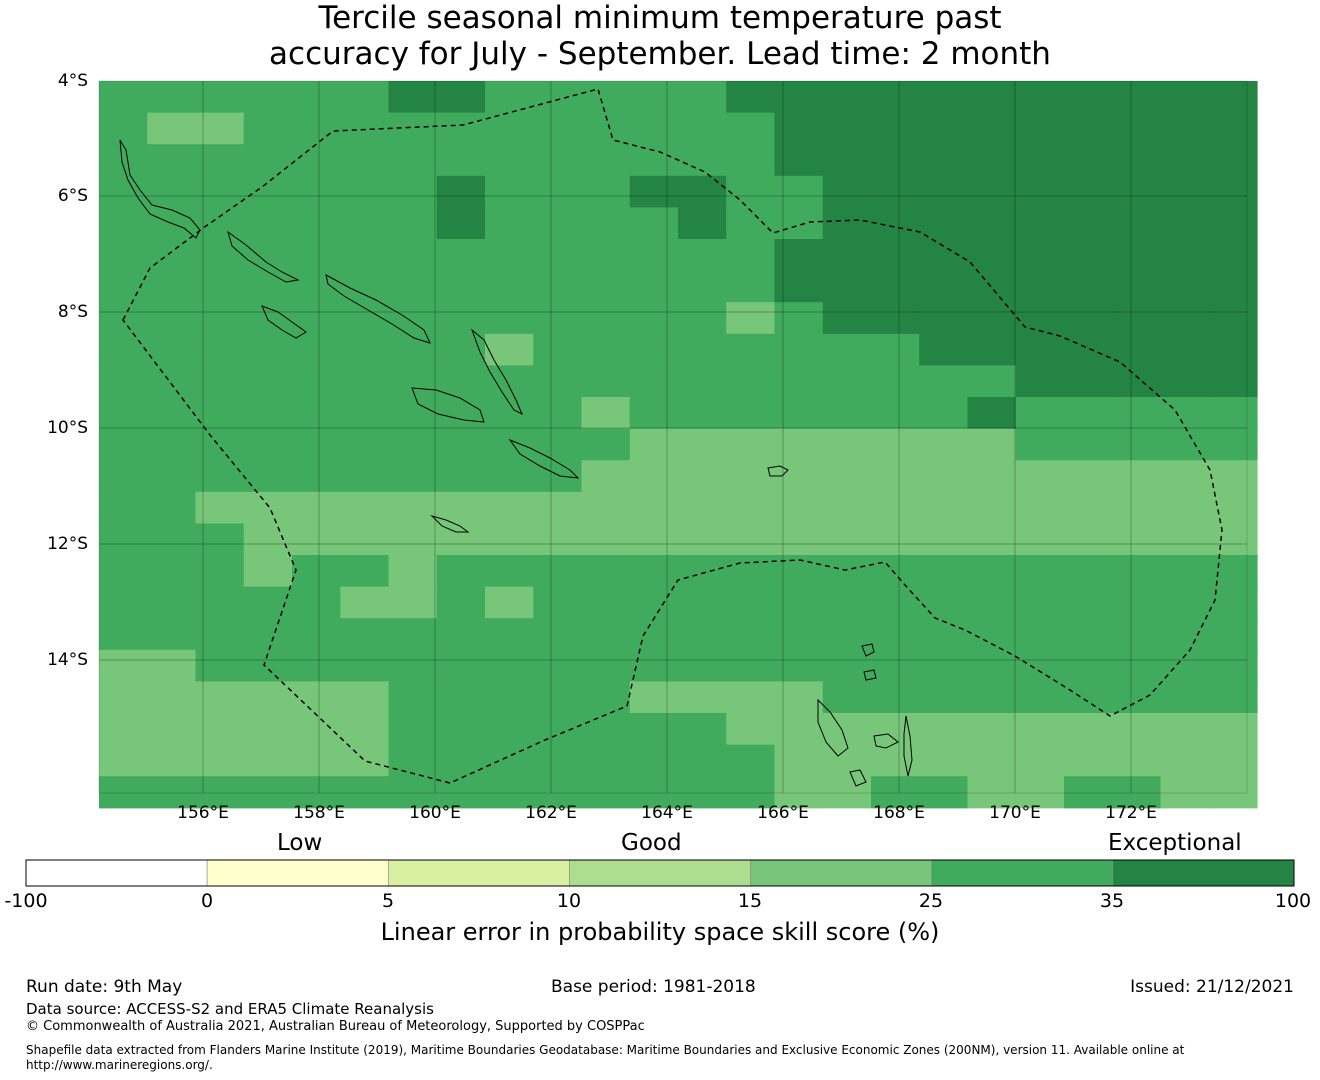  What do you see at coordinates (67, 428) in the screenshot?
I see `lat-label-10s: 10°S` at bounding box center [67, 428].